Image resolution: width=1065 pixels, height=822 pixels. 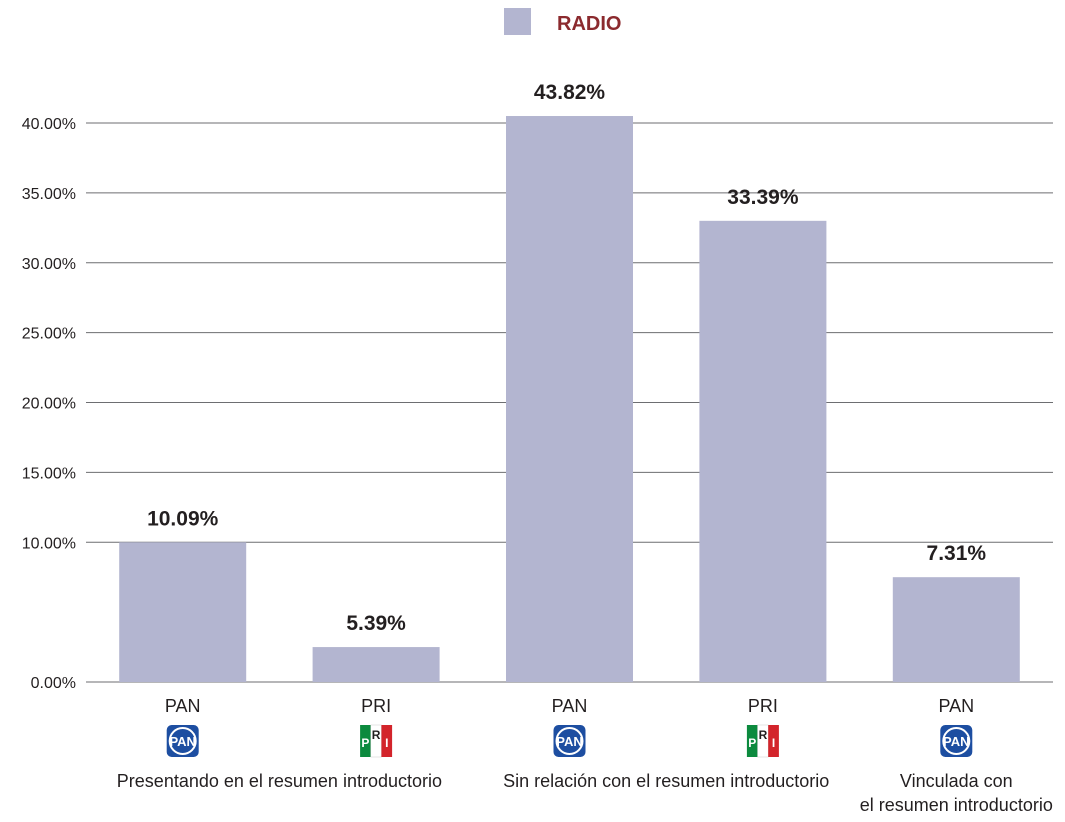 What do you see at coordinates (49, 473) in the screenshot?
I see `y-tick-label: 15.00%` at bounding box center [49, 473].